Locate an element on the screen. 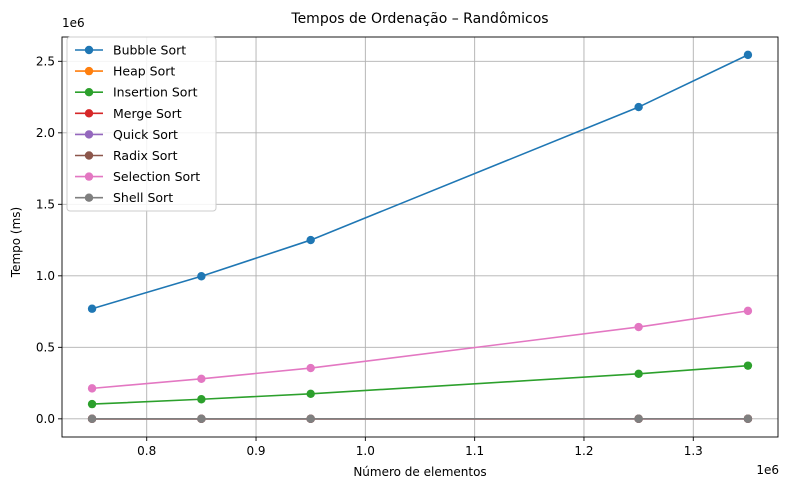 Image resolution: width=790 pixels, height=490 pixels. x-tick-label: 1.2 is located at coordinates (583, 451).